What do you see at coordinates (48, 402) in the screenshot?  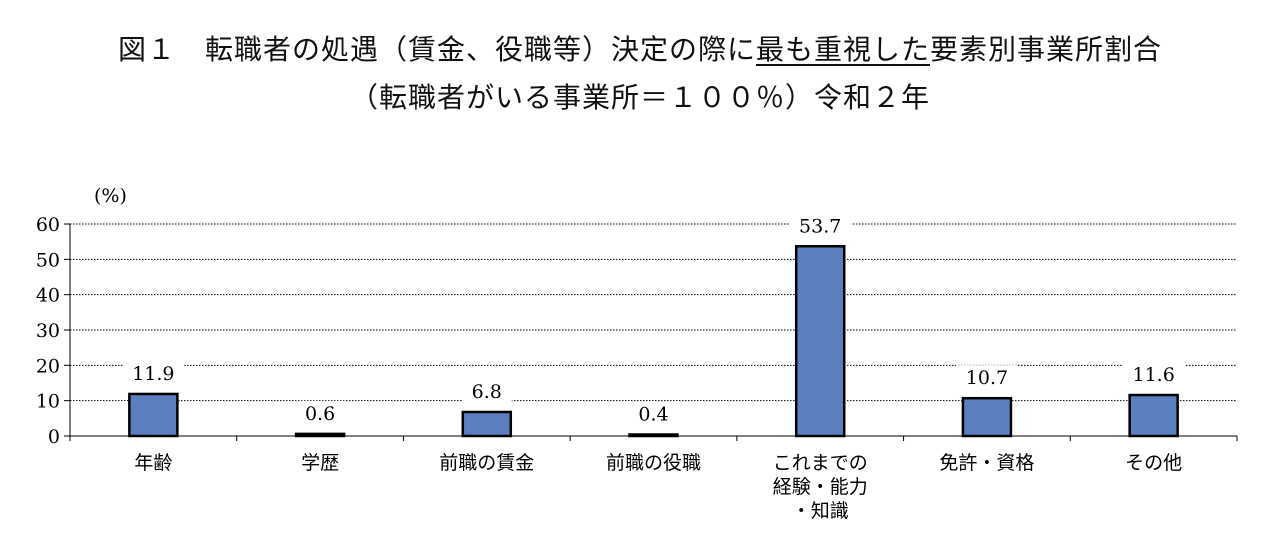 I see `y-tick-label: 10` at bounding box center [48, 402].